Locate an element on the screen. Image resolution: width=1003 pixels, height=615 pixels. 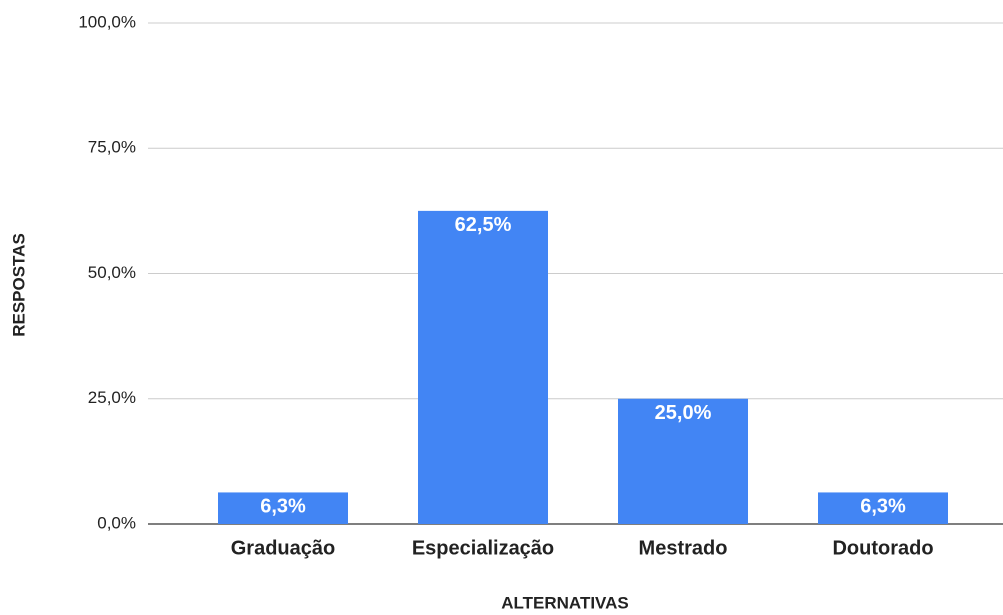
x-tick-label: Especialização is located at coordinates (483, 548).